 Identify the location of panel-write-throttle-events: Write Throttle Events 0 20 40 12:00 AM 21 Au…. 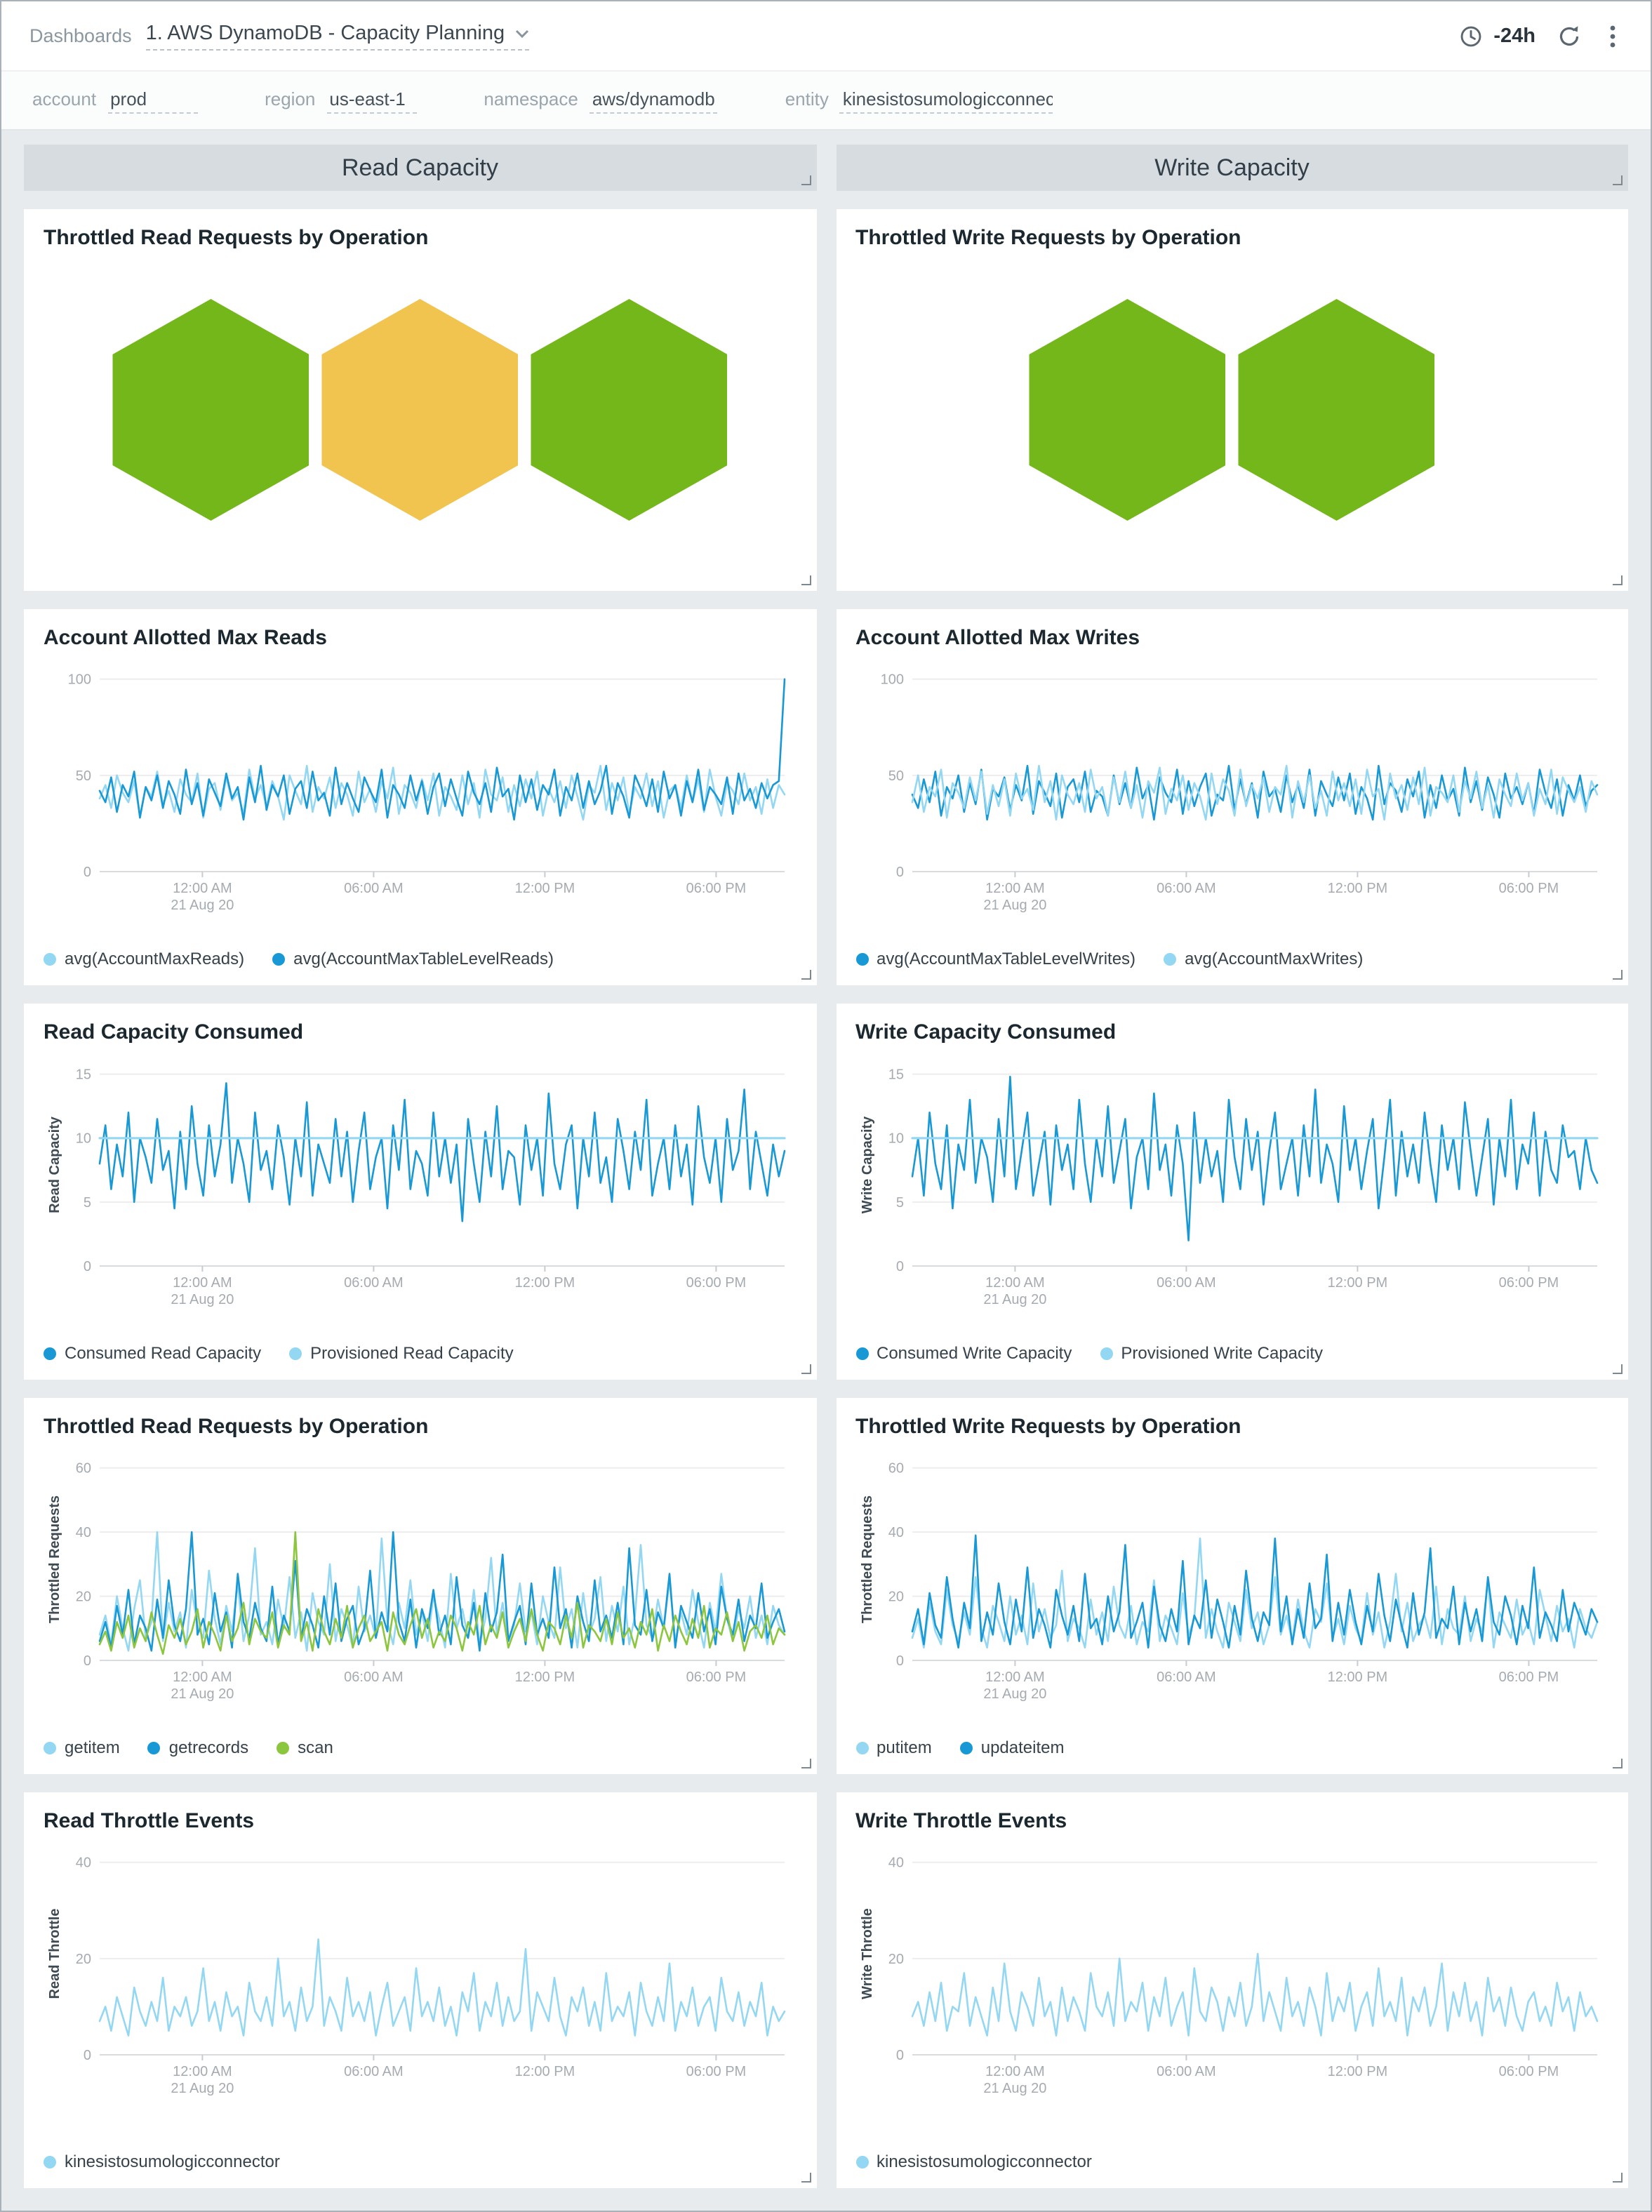
(1232, 1990).